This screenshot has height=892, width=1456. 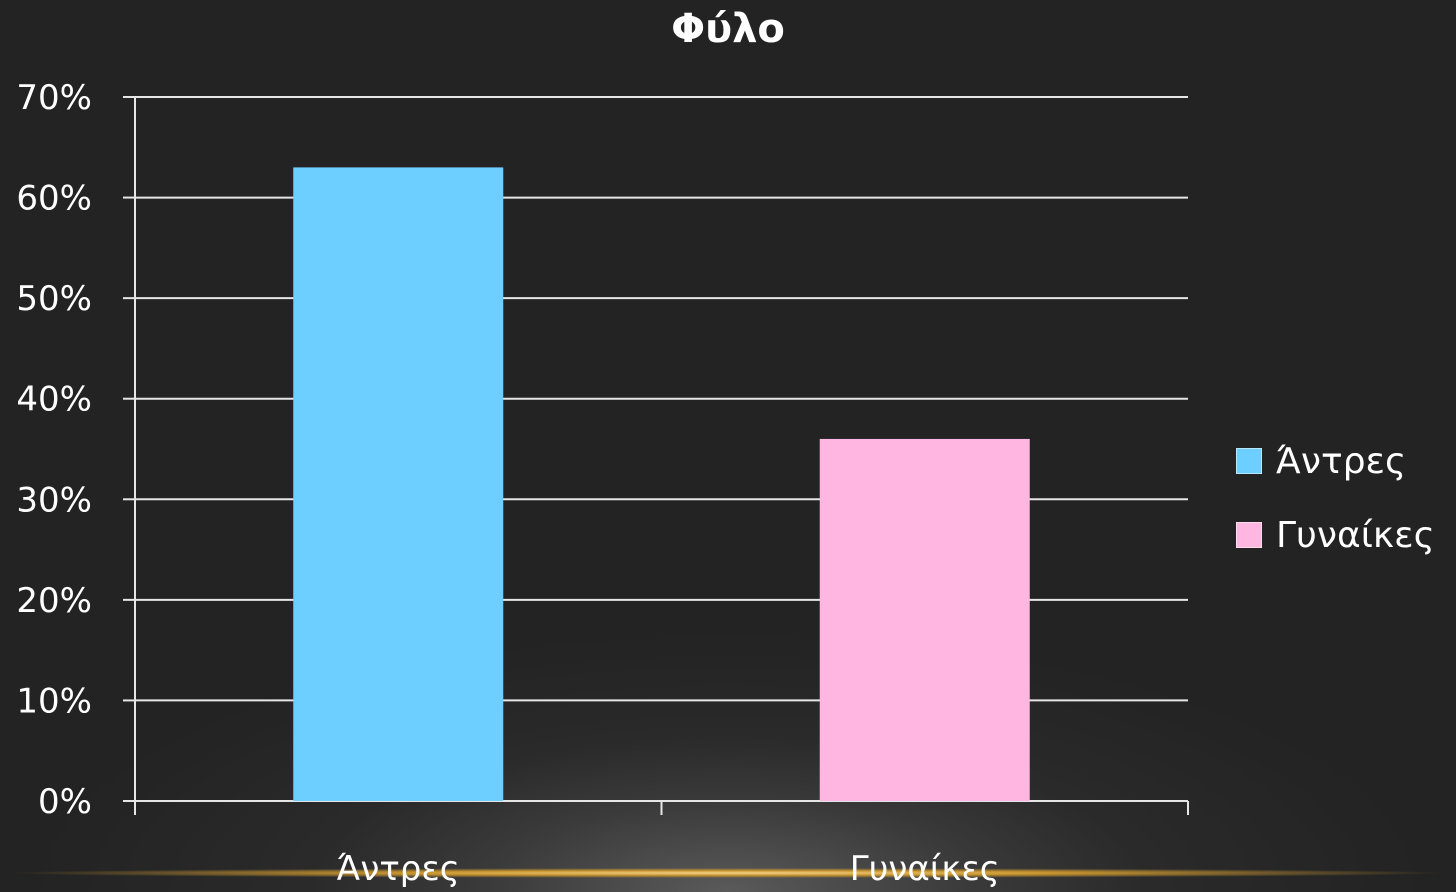 What do you see at coordinates (54, 98) in the screenshot?
I see `y-tick-label: 70%` at bounding box center [54, 98].